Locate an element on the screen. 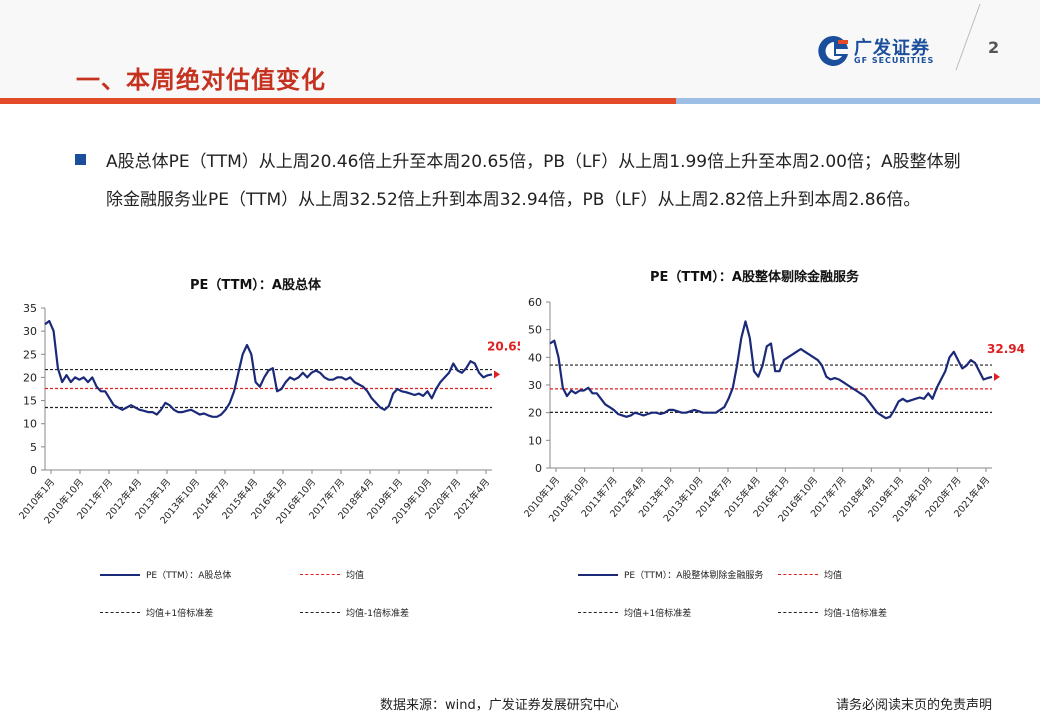  chart1-y-tick-label: 25 is located at coordinates (30, 354).